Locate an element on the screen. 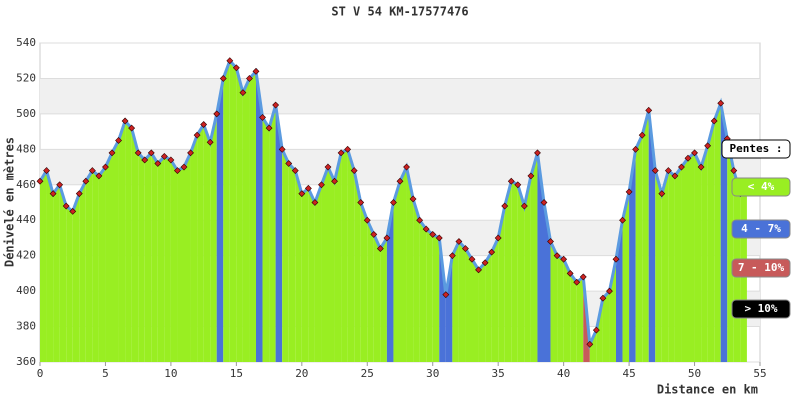 This screenshot has width=800, height=404. legend-label: < 4% is located at coordinates (761, 186).